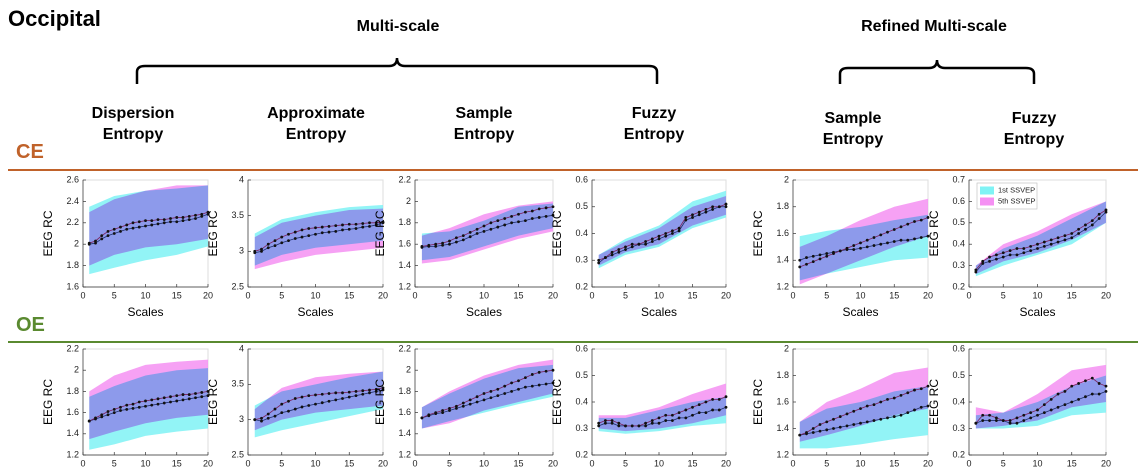  Describe the element at coordinates (1019, 405) in the screenshot. I see `plot: 0.2 0.3 0.4 0.5 0.6 0 5 10 15 20 EEG RC` at that location.